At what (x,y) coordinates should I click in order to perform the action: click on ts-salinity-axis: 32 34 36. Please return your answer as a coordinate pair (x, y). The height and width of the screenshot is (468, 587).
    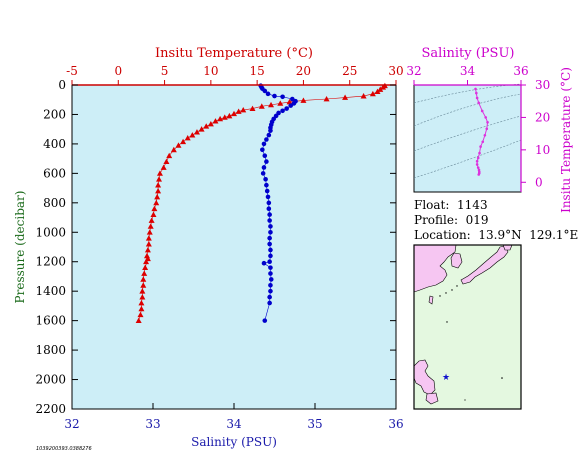
    Looking at the image, I should click on (467, 75).